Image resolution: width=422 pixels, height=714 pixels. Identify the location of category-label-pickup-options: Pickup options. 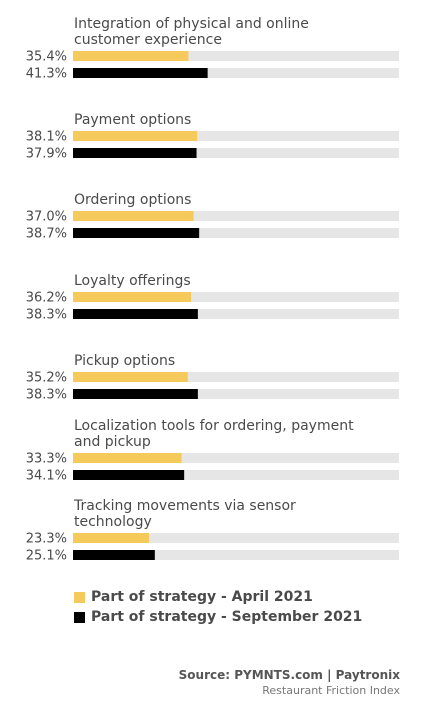
(124, 361).